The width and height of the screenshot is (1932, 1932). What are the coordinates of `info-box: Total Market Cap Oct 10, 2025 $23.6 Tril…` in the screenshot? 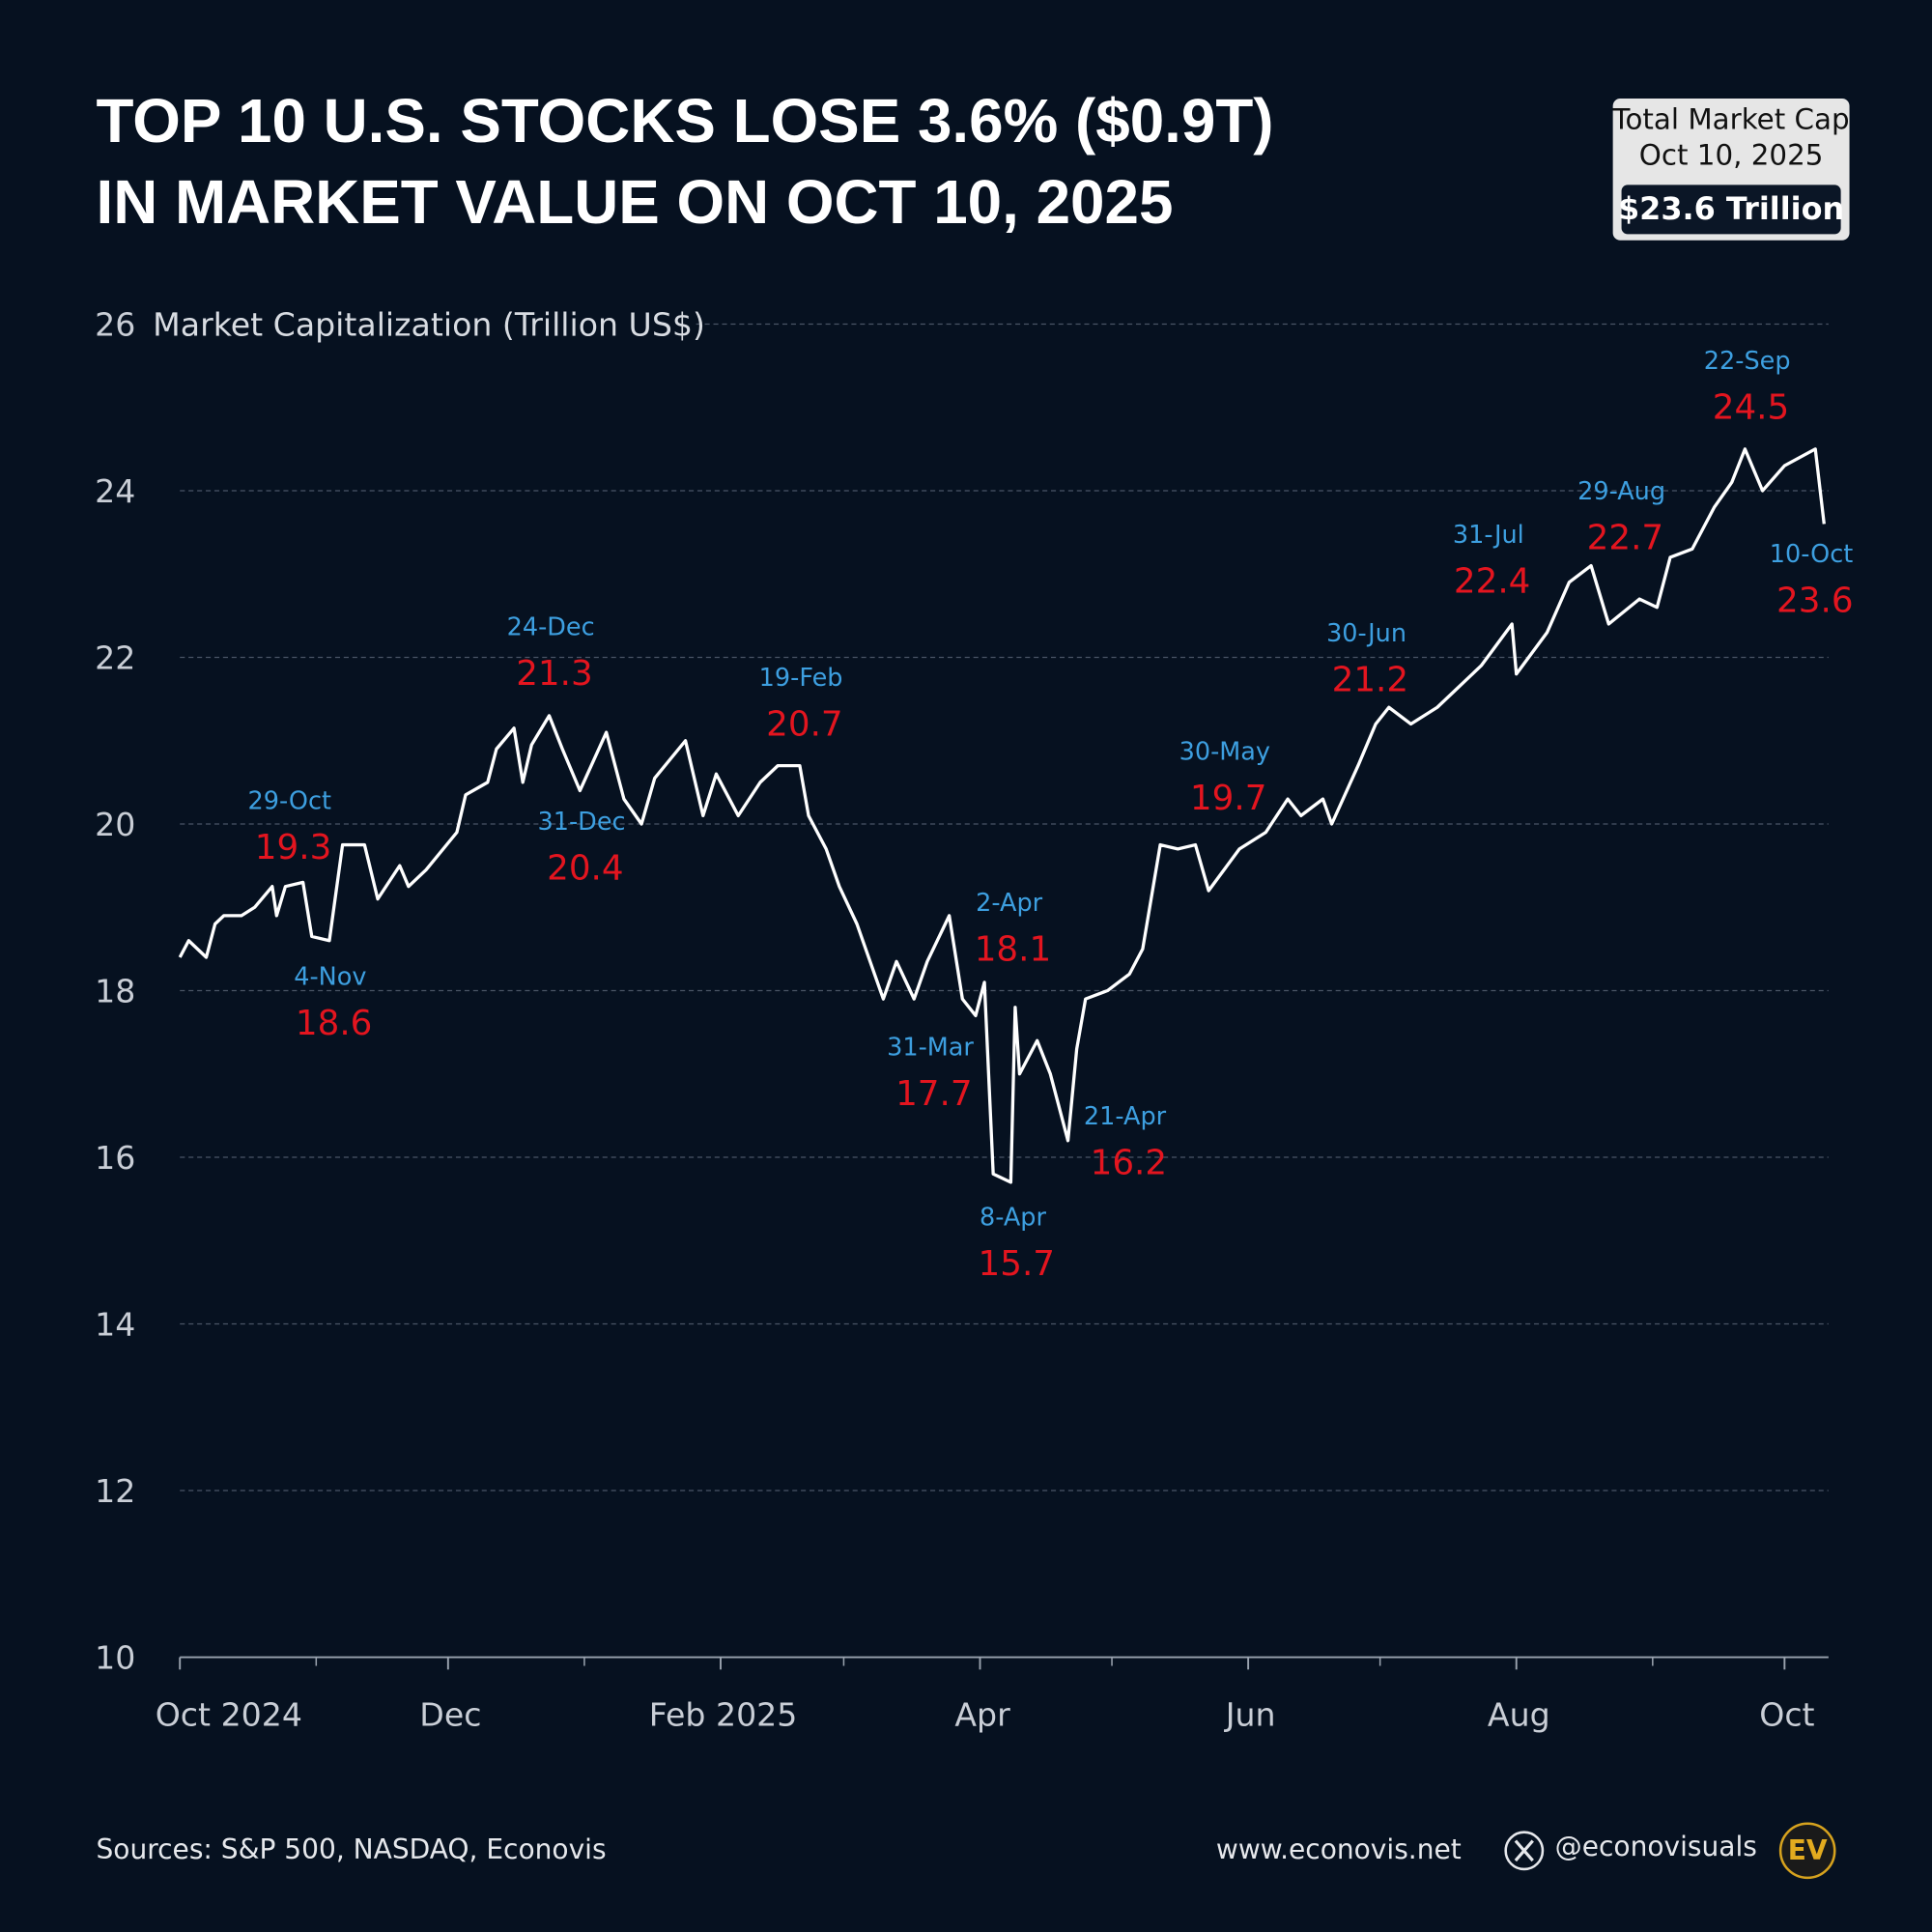 It's located at (1731, 170).